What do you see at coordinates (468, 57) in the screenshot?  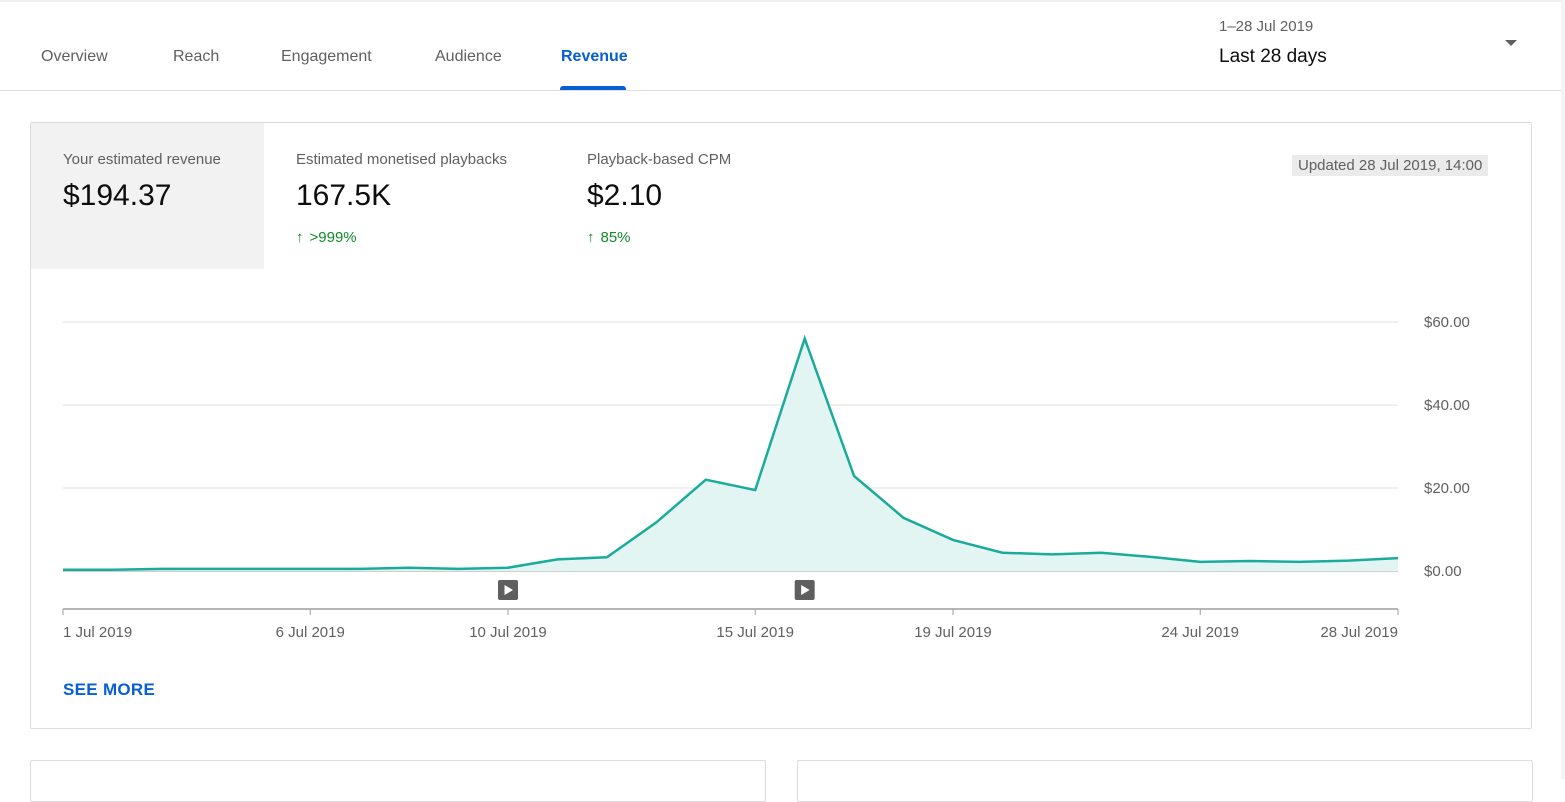 I see `tab-audience: Audience` at bounding box center [468, 57].